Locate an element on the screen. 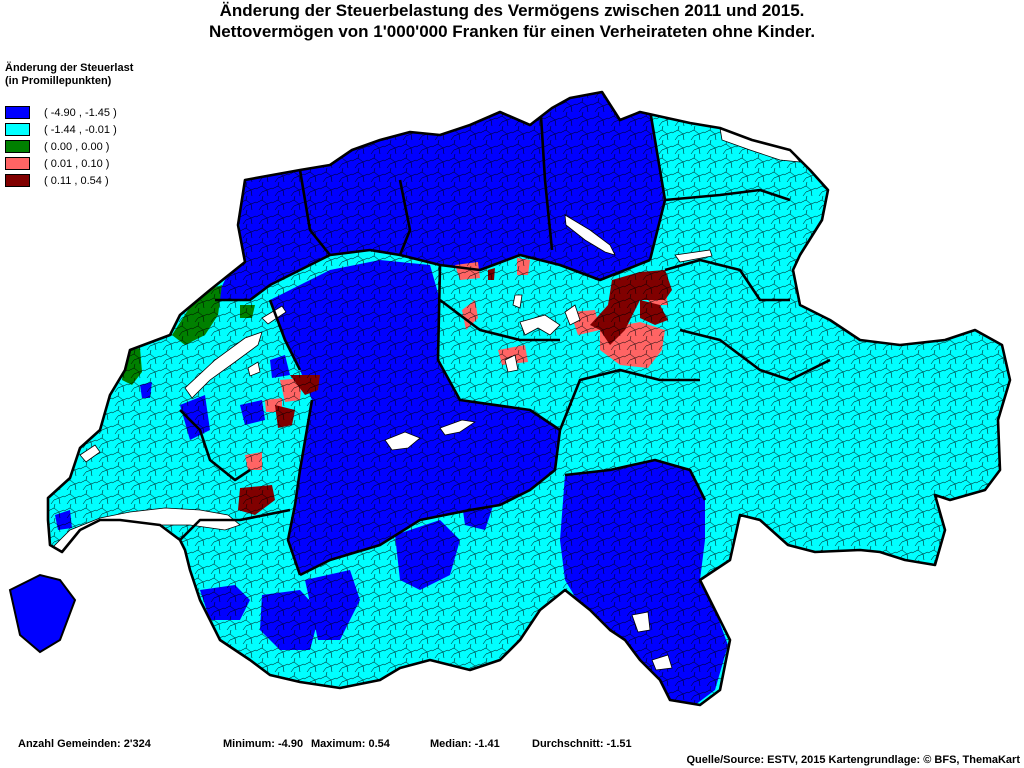 Image resolution: width=1024 pixels, height=768 pixels. legend-item: ( 0.00 , 0.00 ) is located at coordinates (105, 146).